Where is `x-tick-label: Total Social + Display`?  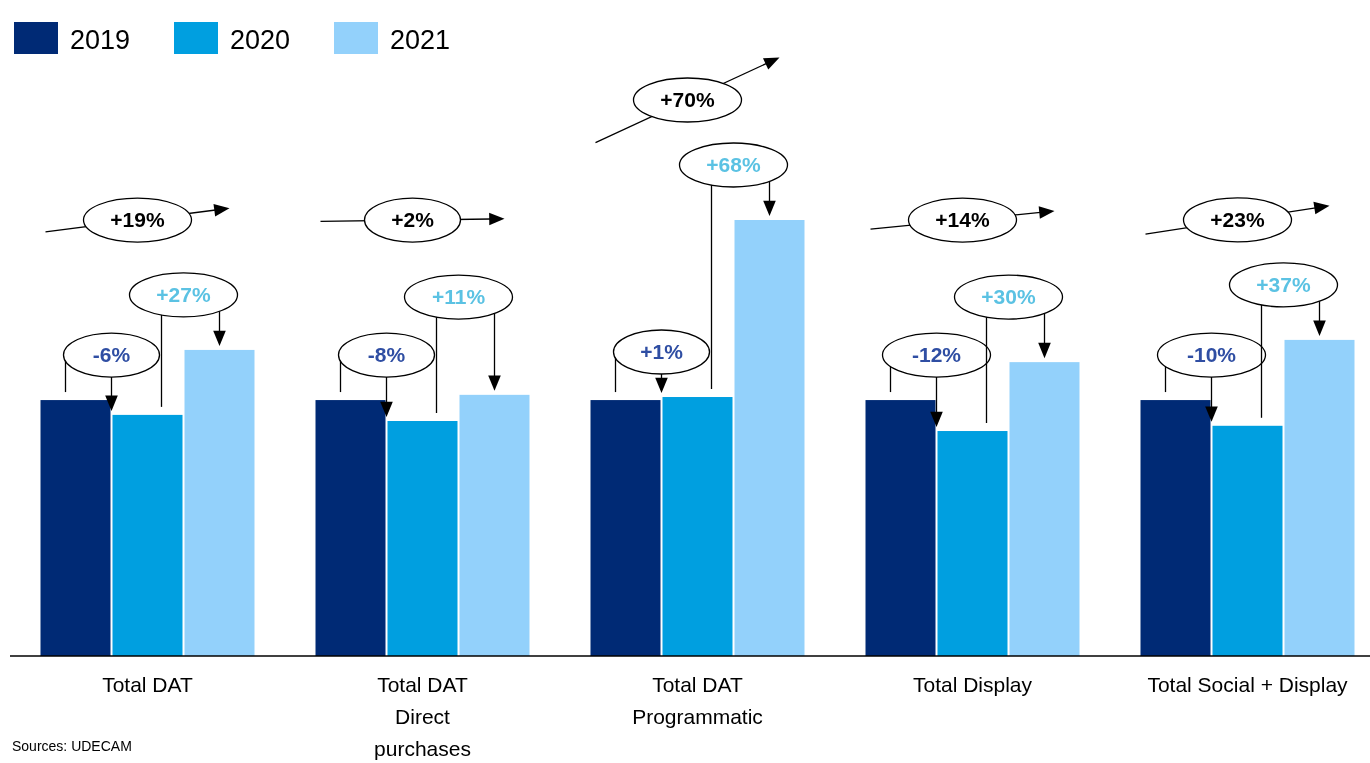 x-tick-label: Total Social + Display is located at coordinates (1248, 684).